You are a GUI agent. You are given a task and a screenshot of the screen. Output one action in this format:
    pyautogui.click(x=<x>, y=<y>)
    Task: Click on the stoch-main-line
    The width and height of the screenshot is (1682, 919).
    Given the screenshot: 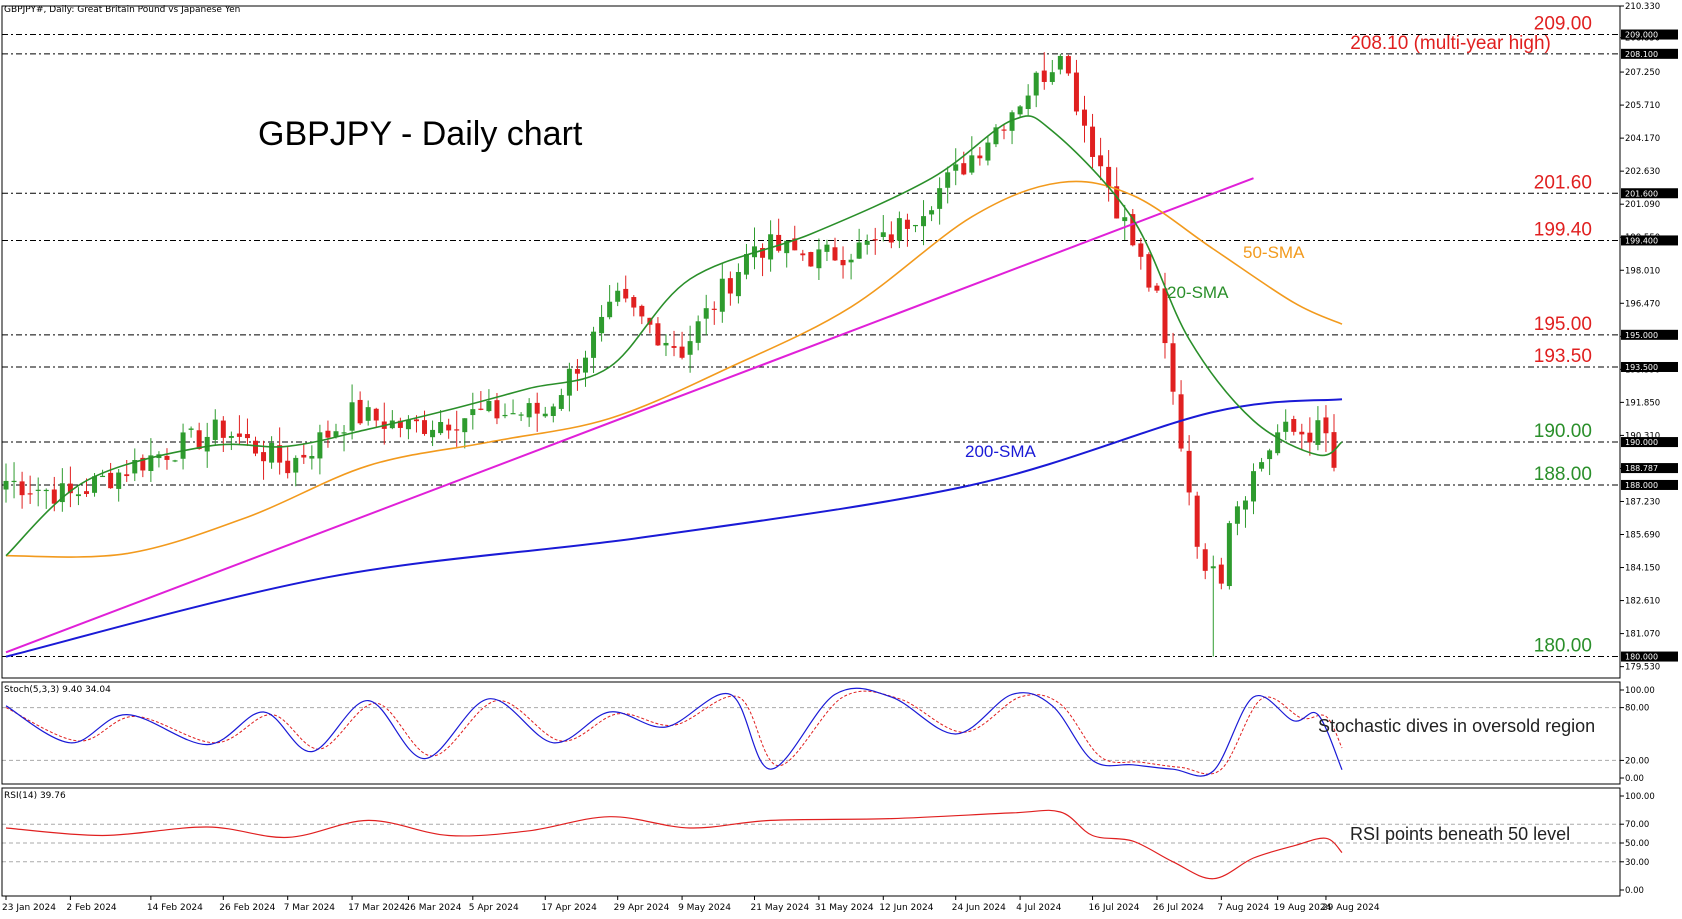 What is the action you would take?
    pyautogui.click(x=674, y=732)
    